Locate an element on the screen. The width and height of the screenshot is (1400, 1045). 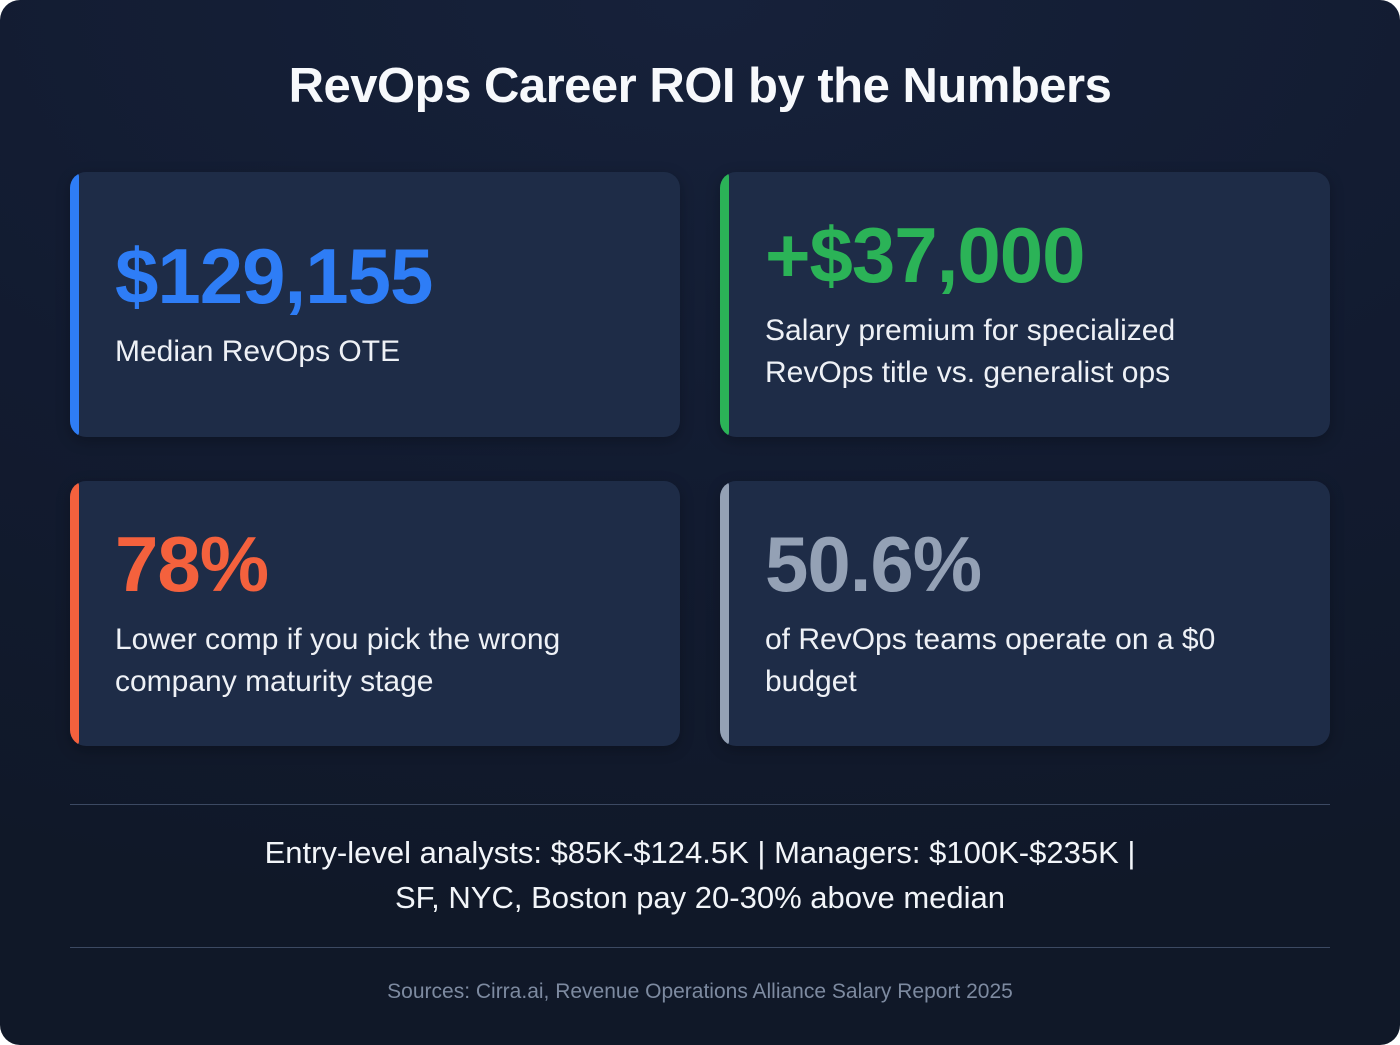
stat-label: Median RevOps OTE is located at coordinates (258, 352).